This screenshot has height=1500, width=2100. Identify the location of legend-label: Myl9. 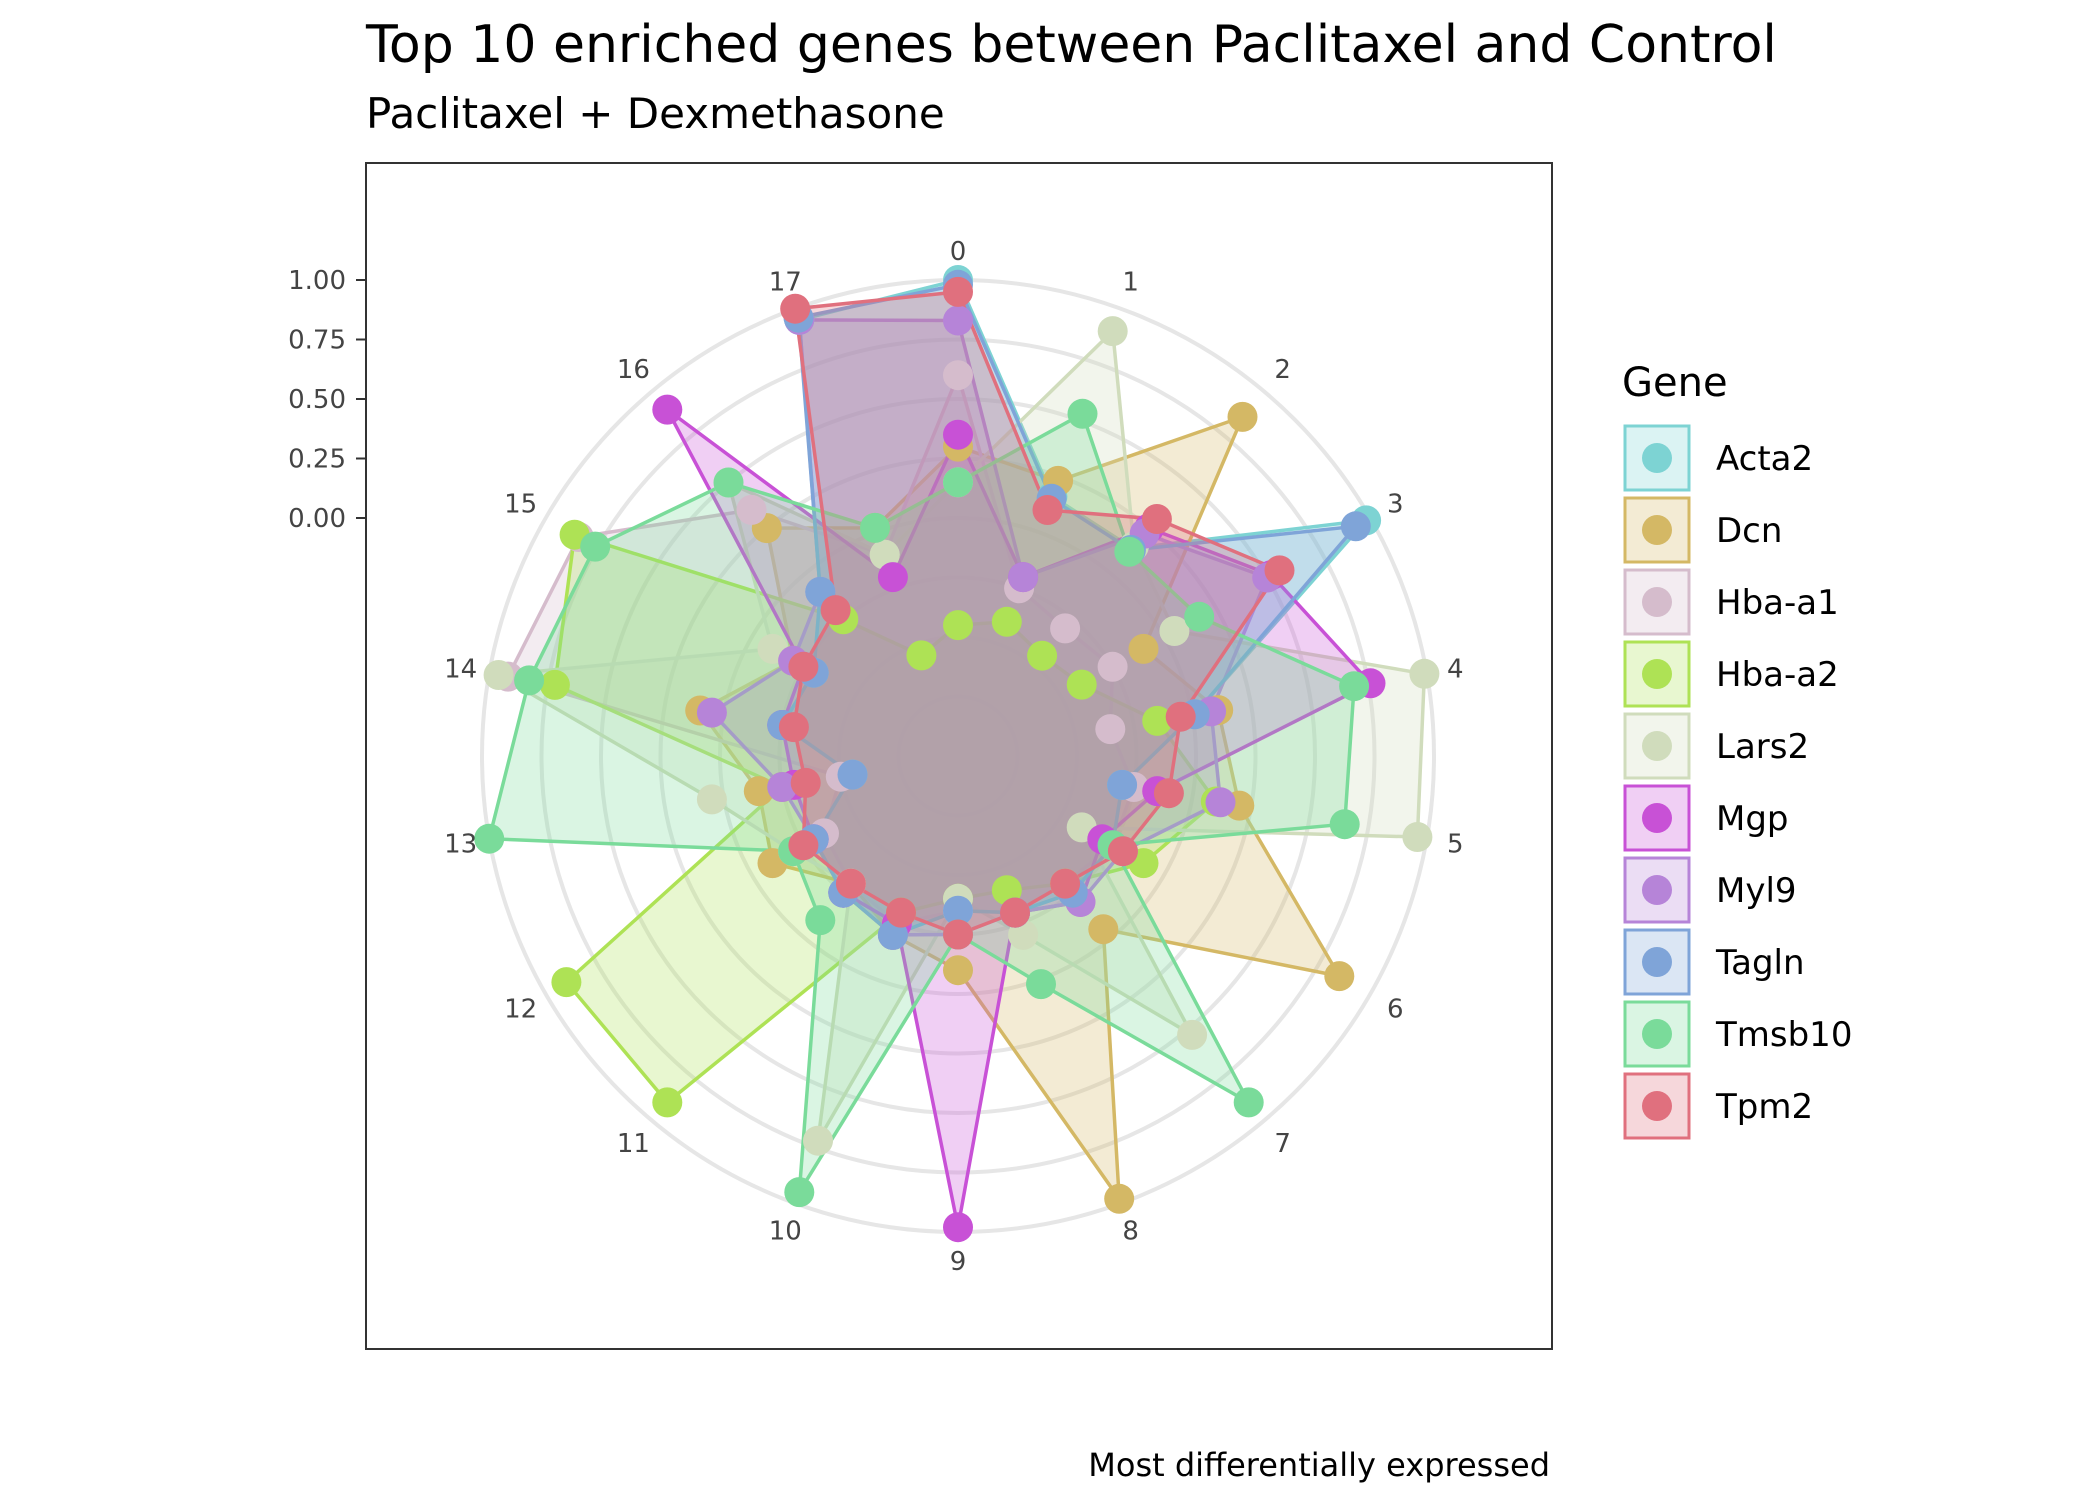
(1756, 891).